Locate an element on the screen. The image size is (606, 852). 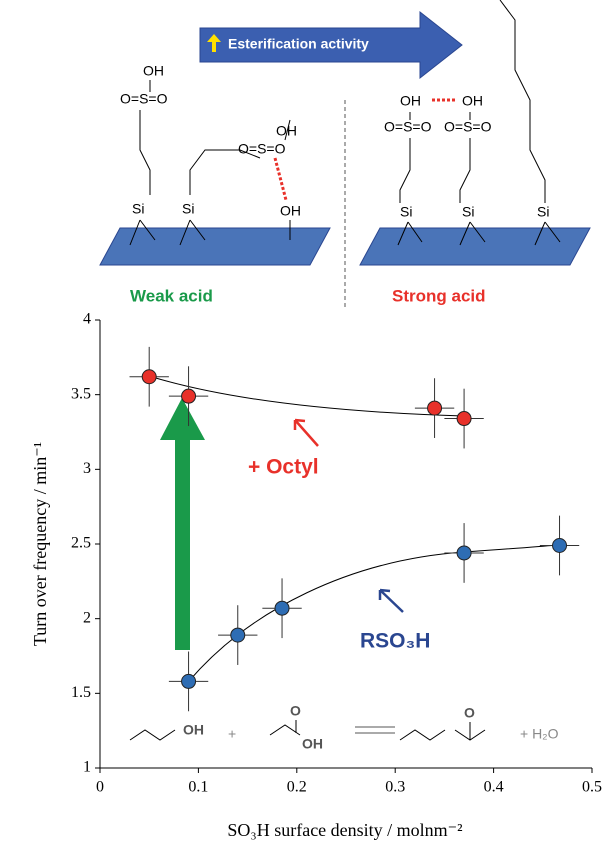
equilibrium is located at coordinates (375, 730).